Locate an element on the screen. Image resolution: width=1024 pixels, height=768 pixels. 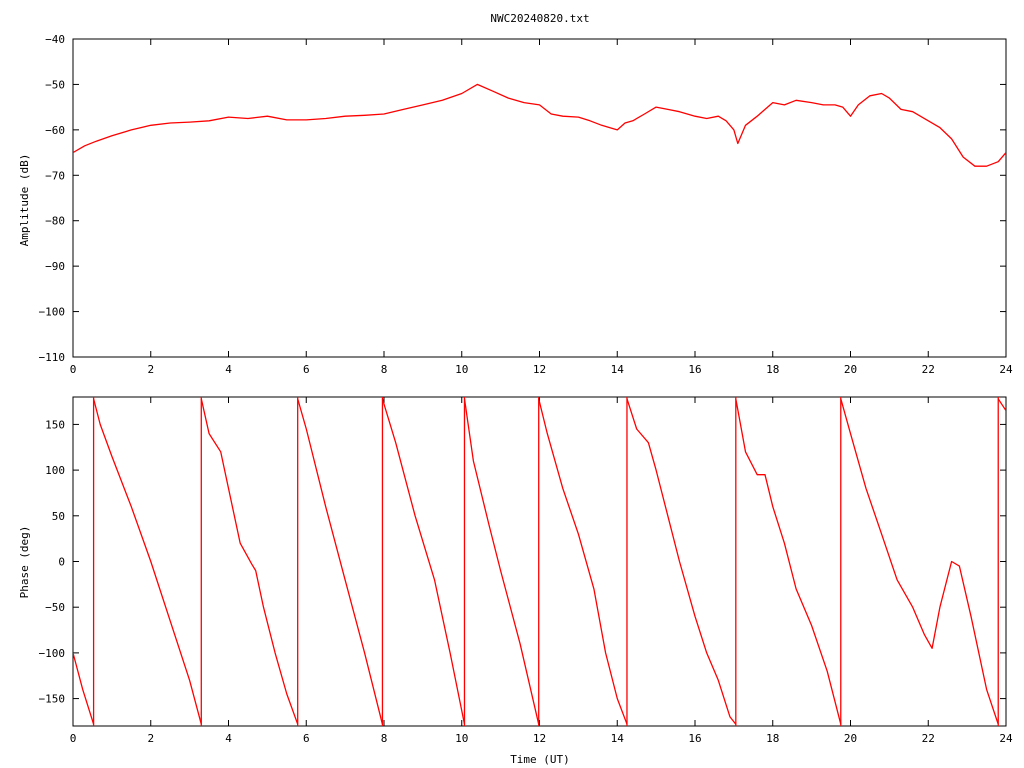
phase-x-tick-label: 14 is located at coordinates (618, 738).